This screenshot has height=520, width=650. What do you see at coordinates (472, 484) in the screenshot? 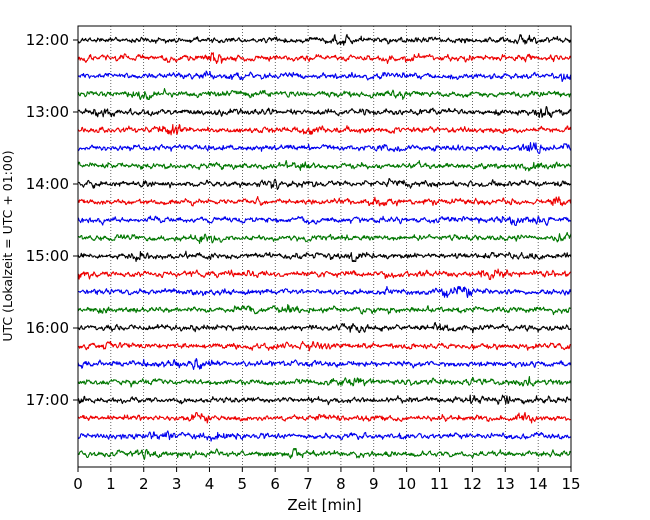
I see `x-tick-label: 12` at bounding box center [472, 484].